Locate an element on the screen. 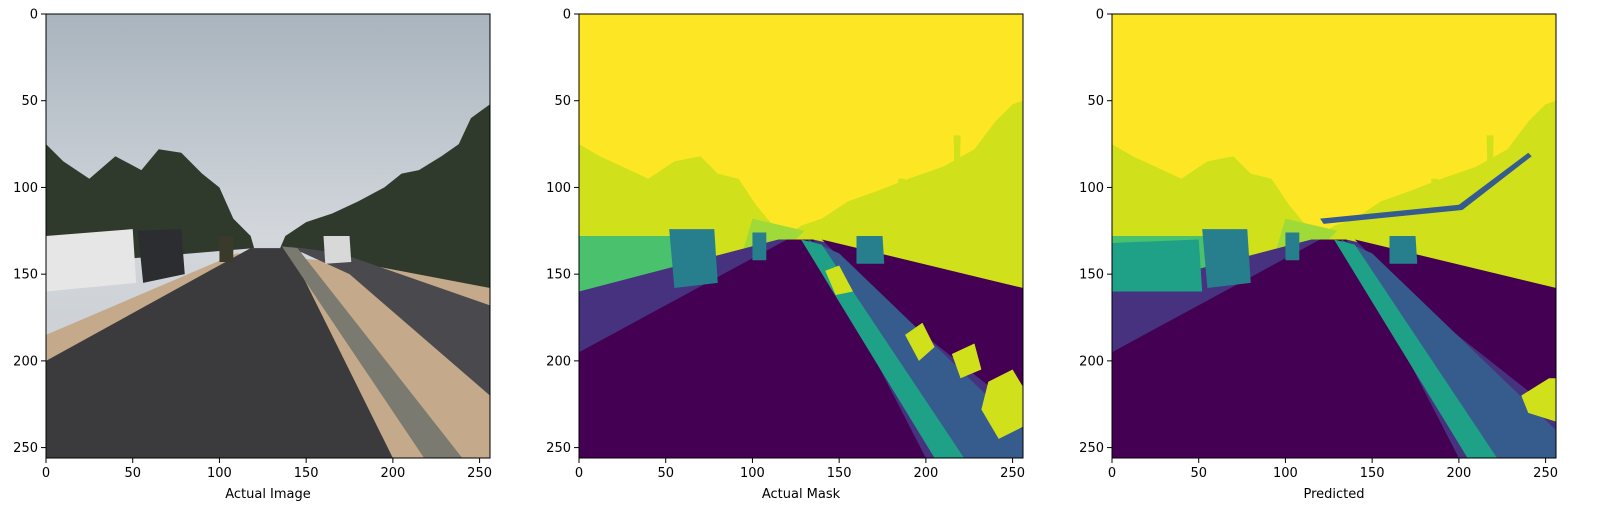 The width and height of the screenshot is (1609, 523). photo-road is located at coordinates (219, 353).